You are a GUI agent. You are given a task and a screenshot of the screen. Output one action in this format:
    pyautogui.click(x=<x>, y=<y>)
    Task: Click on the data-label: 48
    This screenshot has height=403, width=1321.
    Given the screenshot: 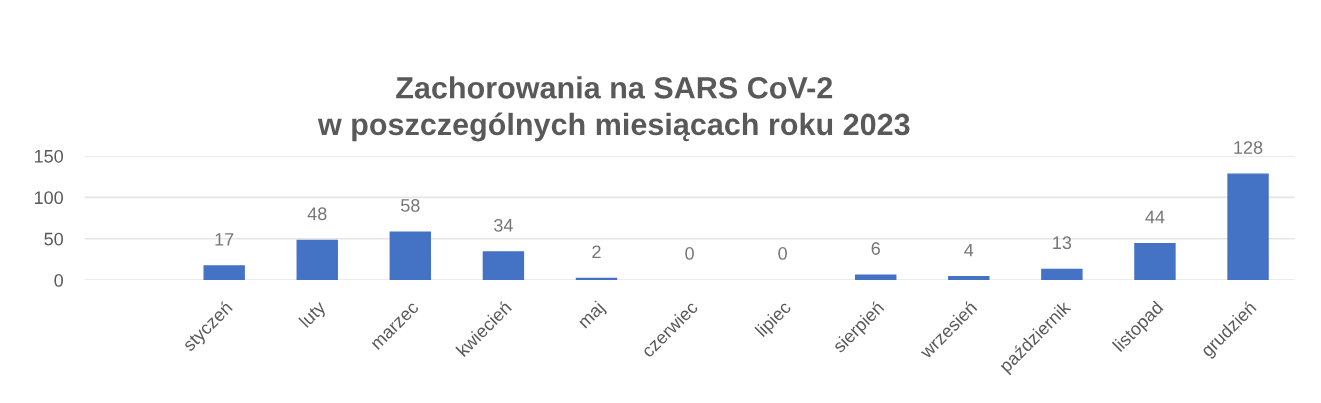 What is the action you would take?
    pyautogui.click(x=317, y=214)
    